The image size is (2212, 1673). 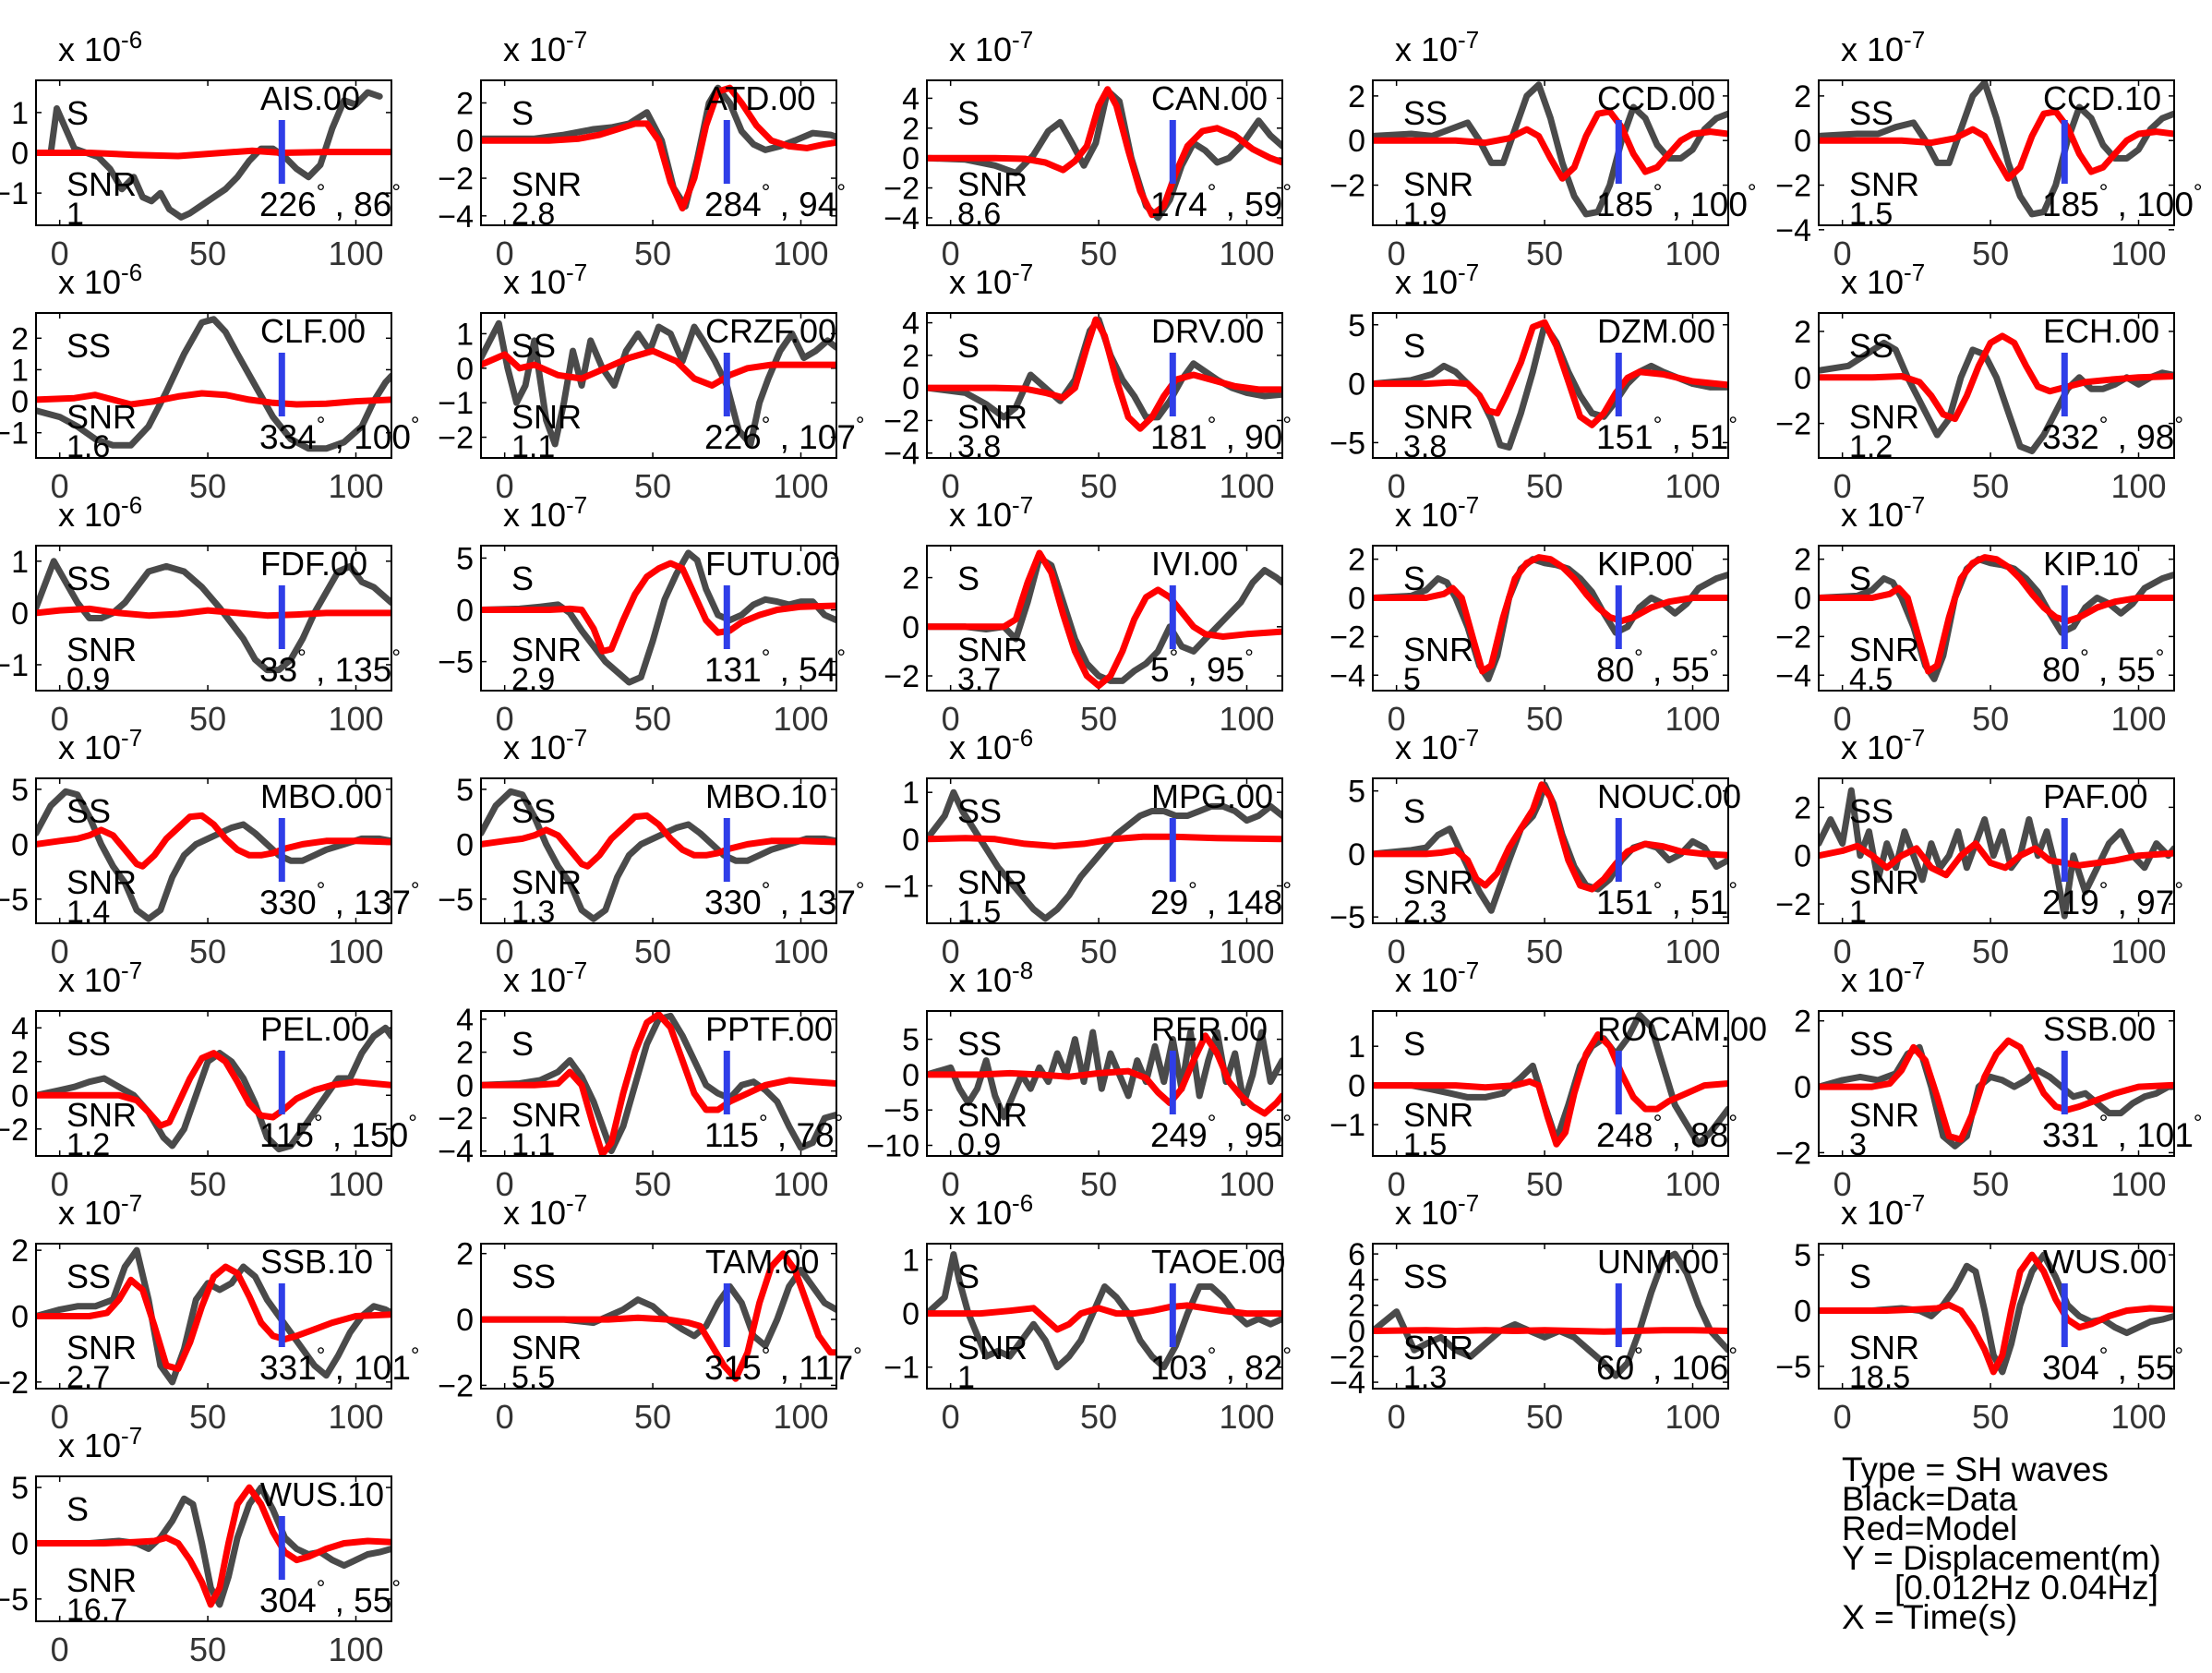 What do you see at coordinates (1425, 912) in the screenshot?
I see `snr-value: 2.3` at bounding box center [1425, 912].